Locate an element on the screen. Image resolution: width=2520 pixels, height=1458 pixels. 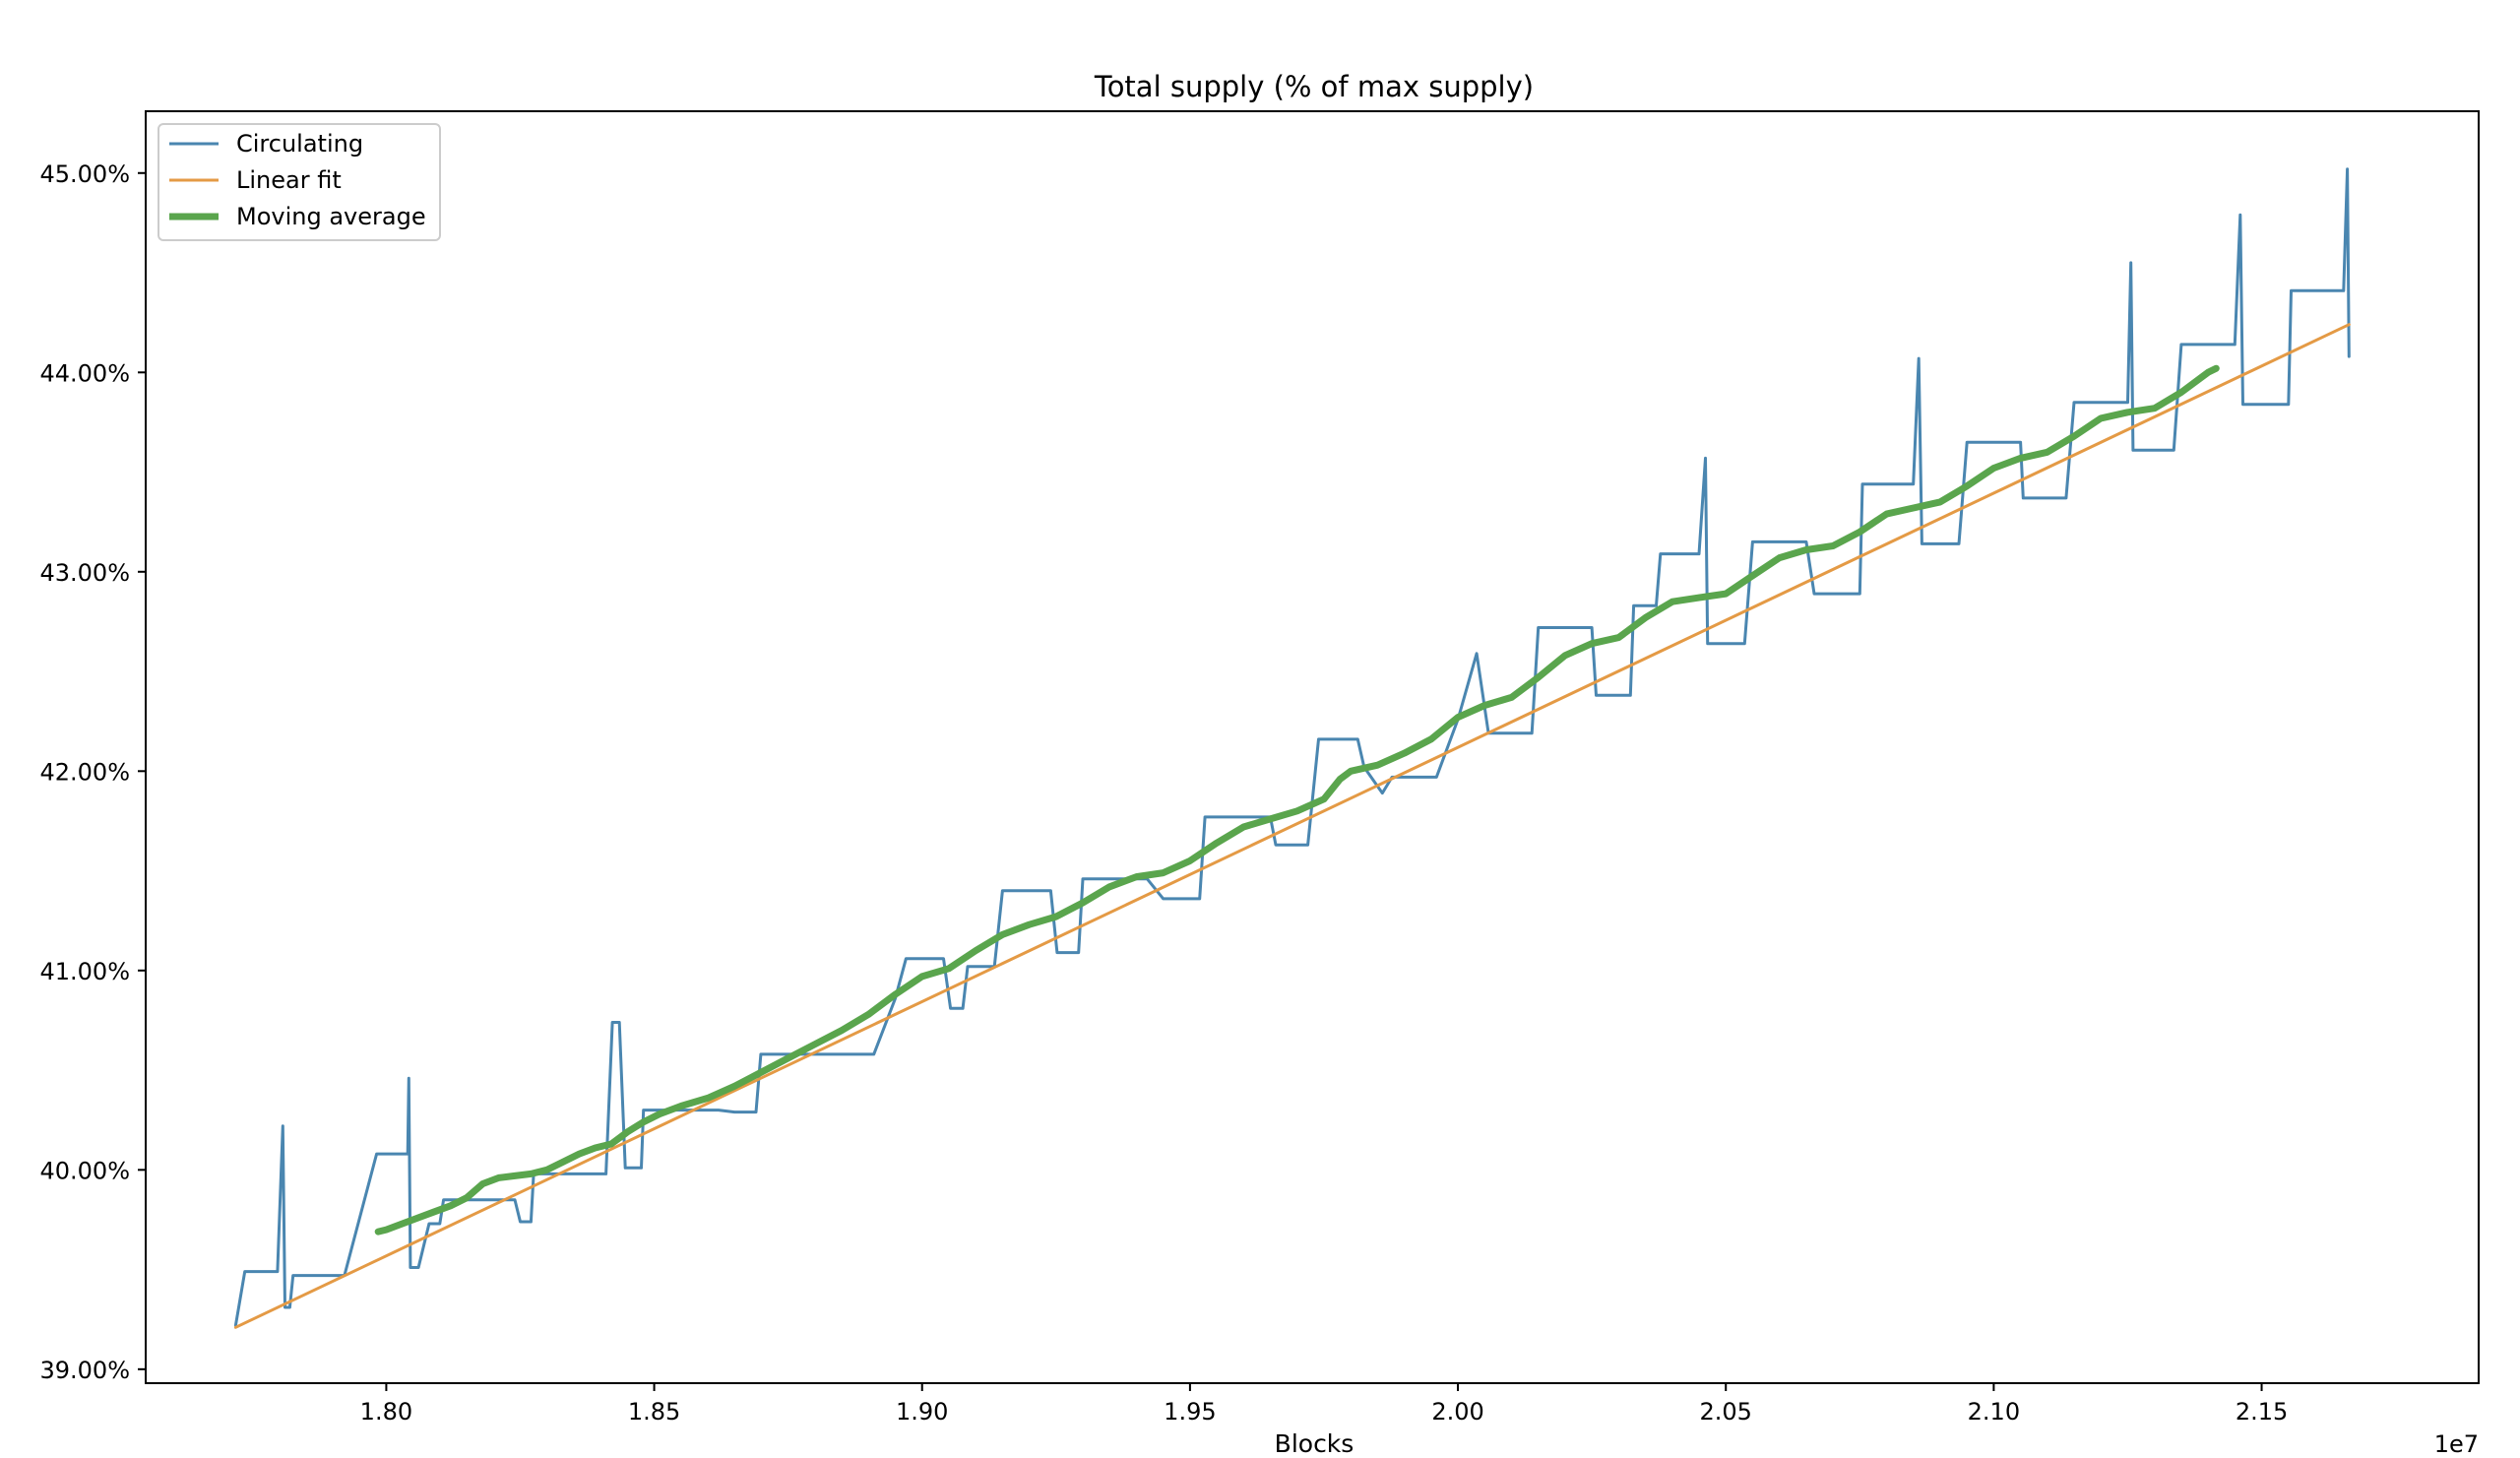
x-tick-label: 1.85 is located at coordinates (654, 1412).